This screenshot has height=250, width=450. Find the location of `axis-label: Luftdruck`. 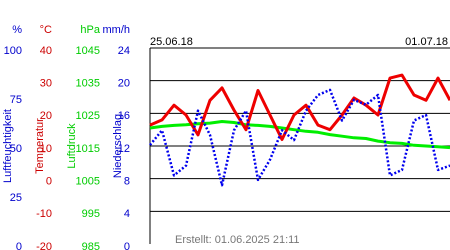

axis-label: Luftdruck is located at coordinates (72, 146).